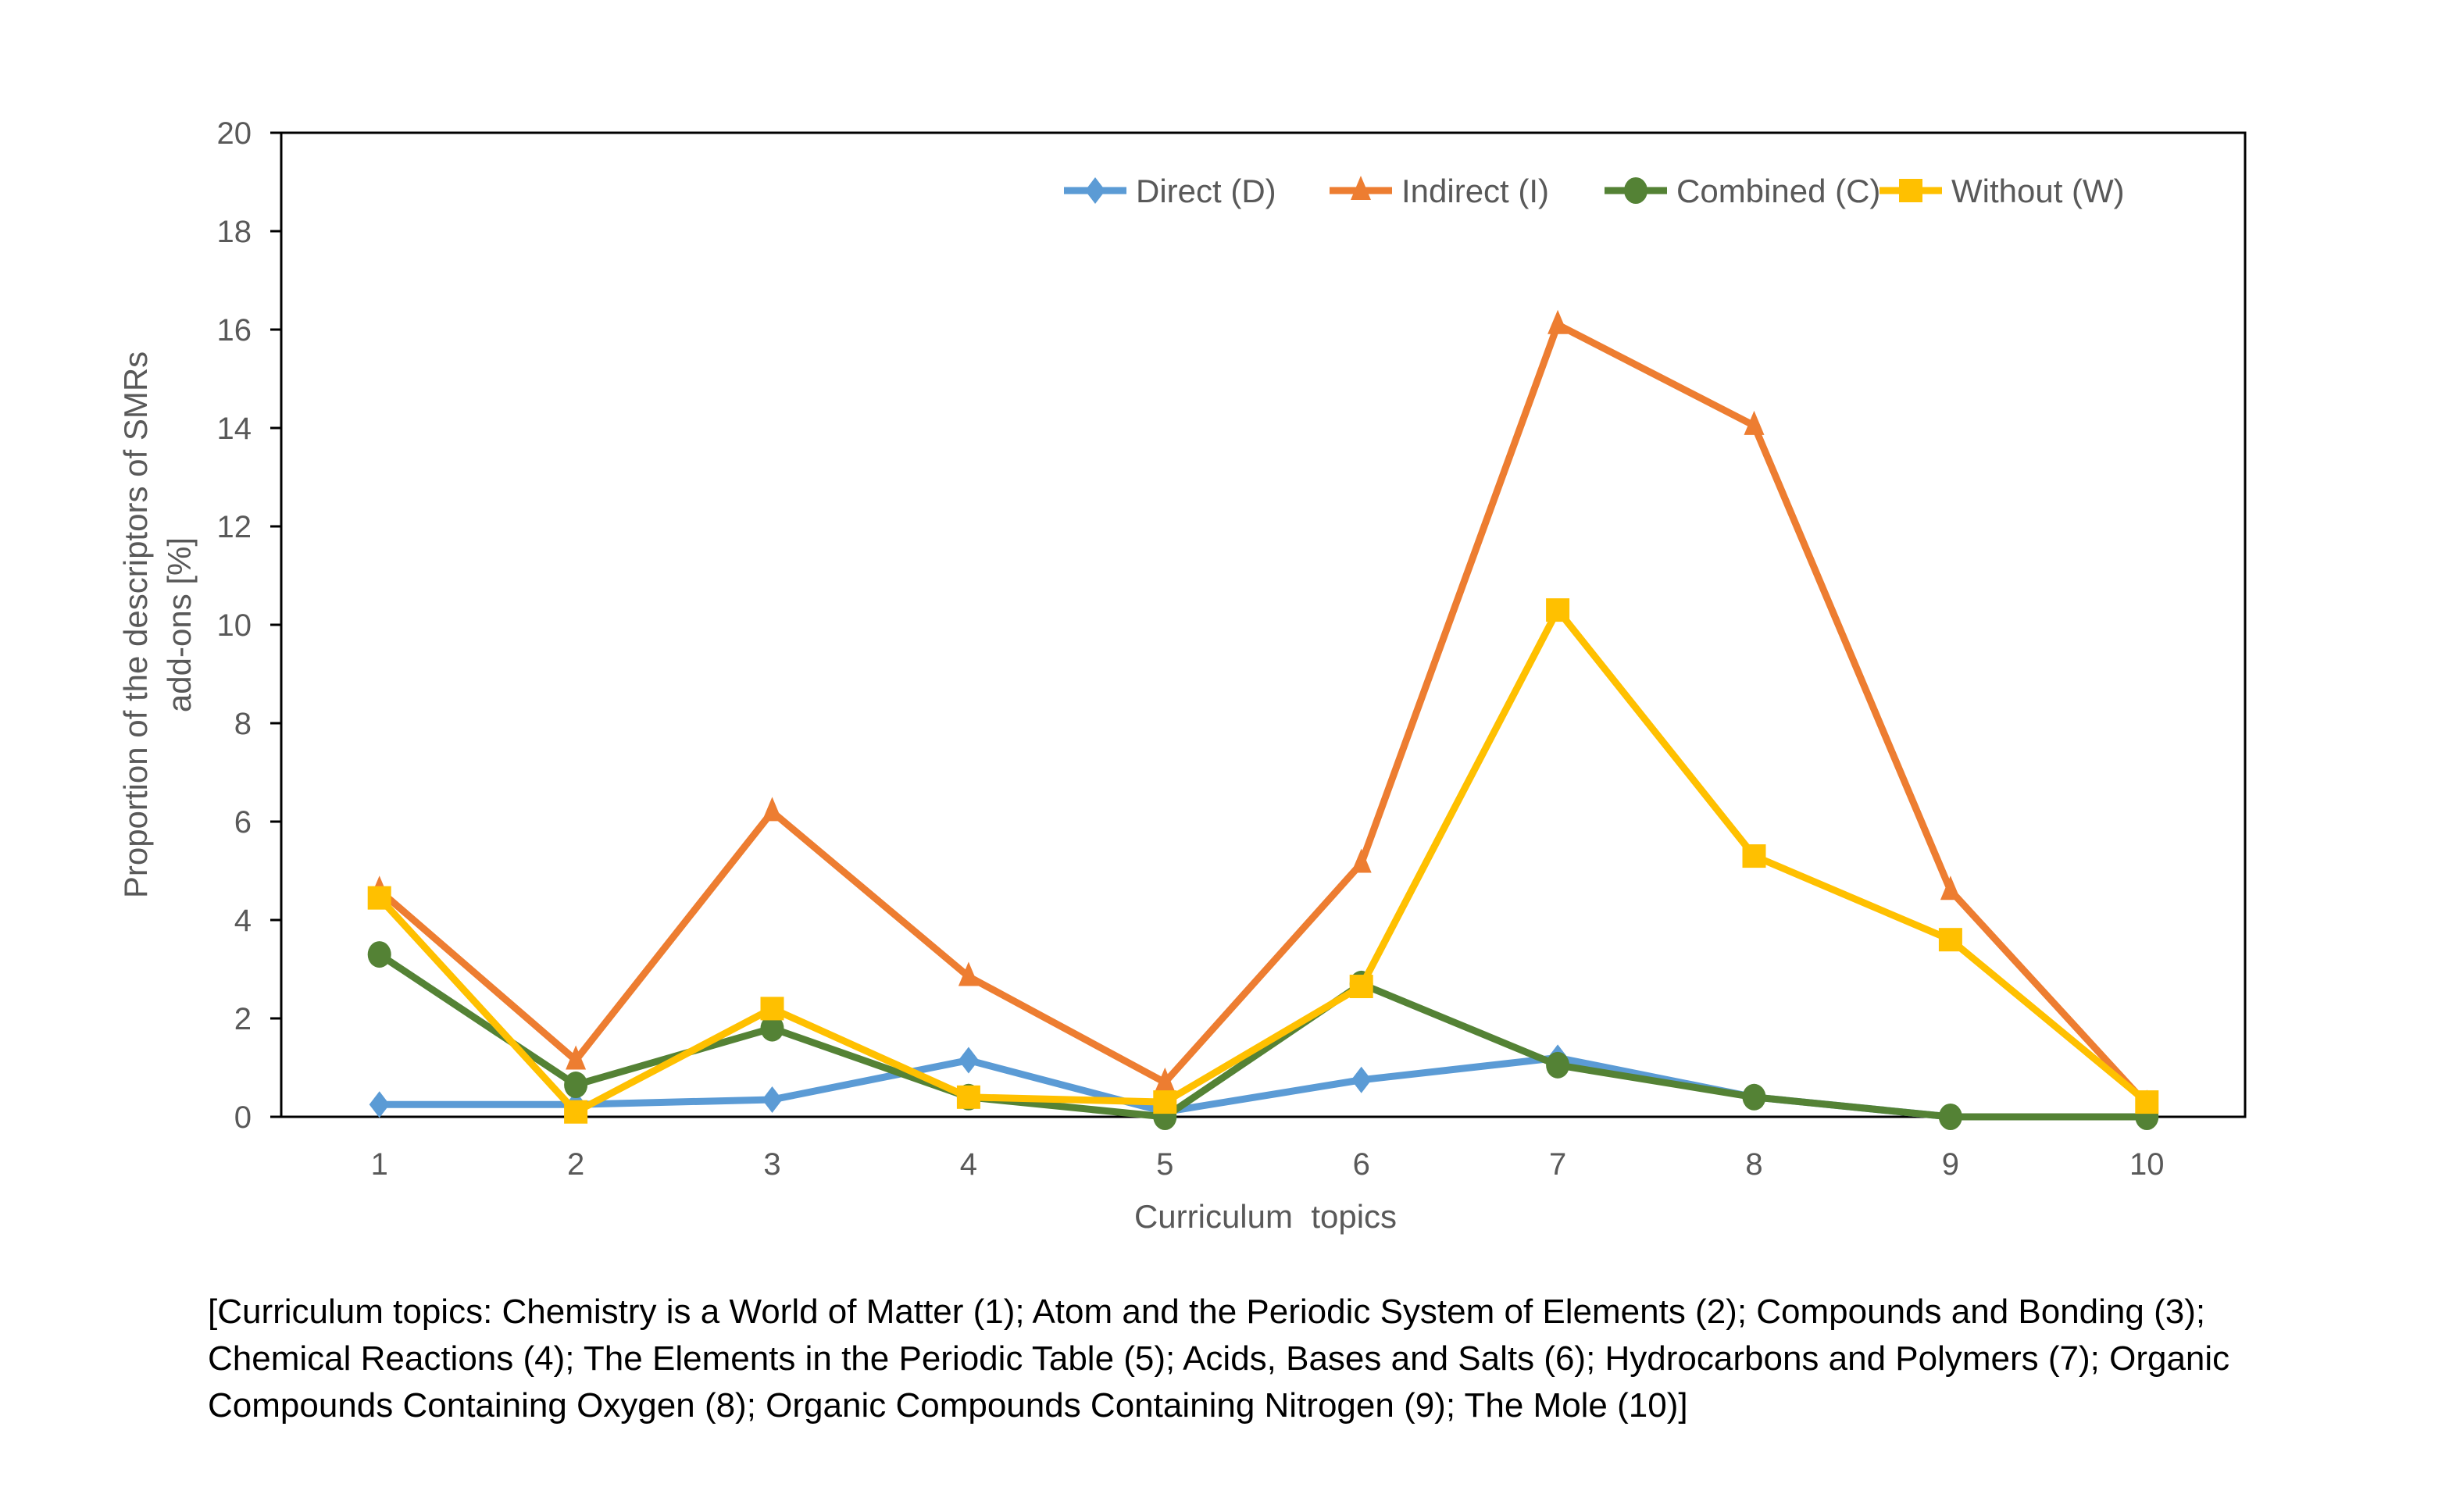  Describe the element at coordinates (1778, 191) in the screenshot. I see `legend-label: Combined (C)` at that location.